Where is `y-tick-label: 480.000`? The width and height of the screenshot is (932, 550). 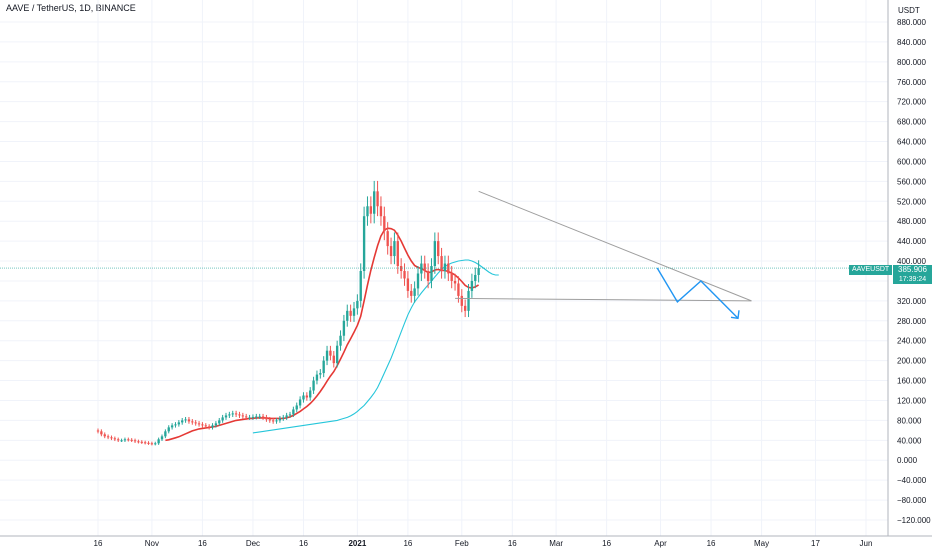 y-tick-label: 480.000 is located at coordinates (911, 221).